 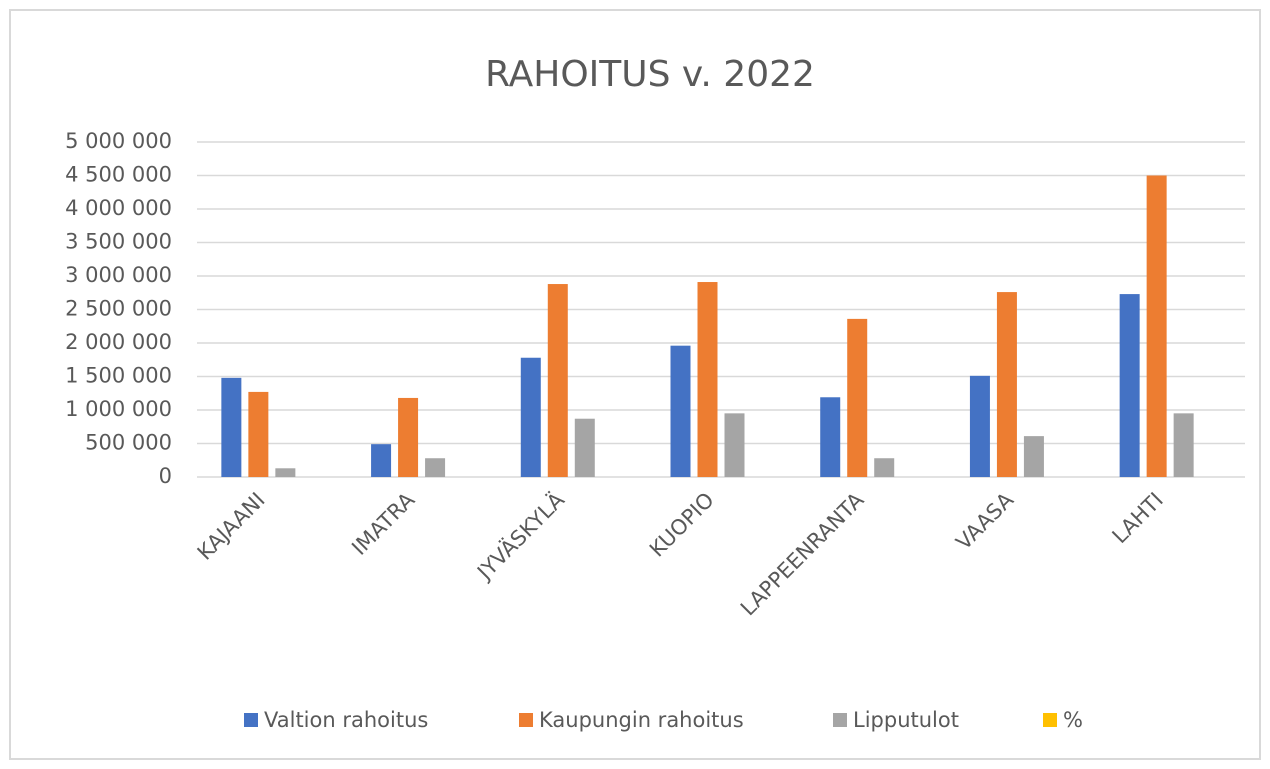 What do you see at coordinates (118, 275) in the screenshot?
I see `y-tick-label: 3 000 000` at bounding box center [118, 275].